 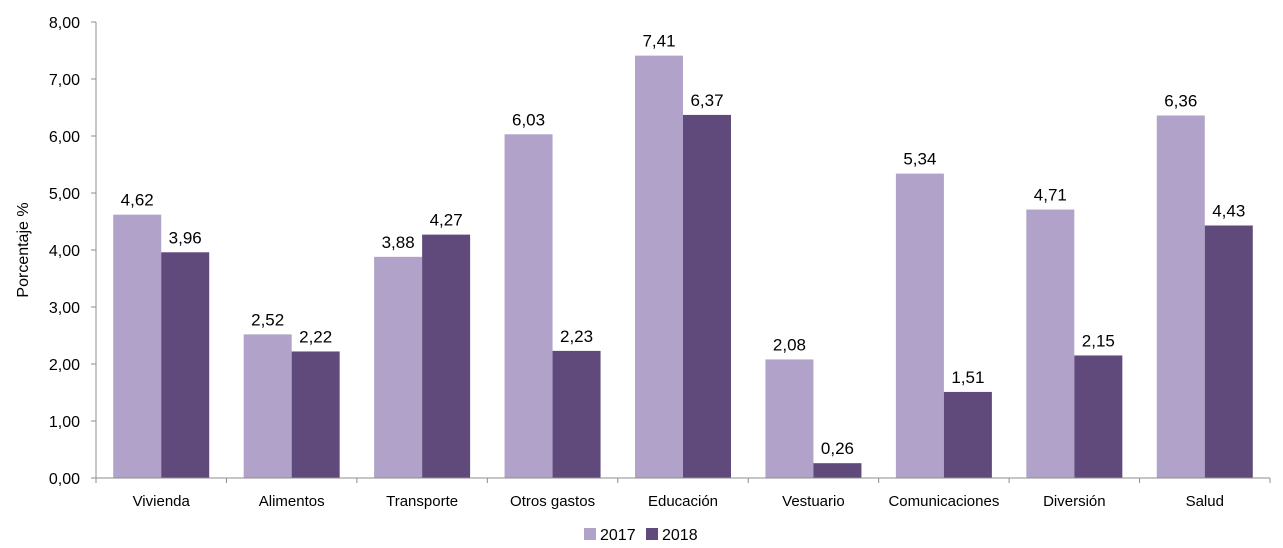 What do you see at coordinates (64, 365) in the screenshot?
I see `y-tick-label: 2,00` at bounding box center [64, 365].